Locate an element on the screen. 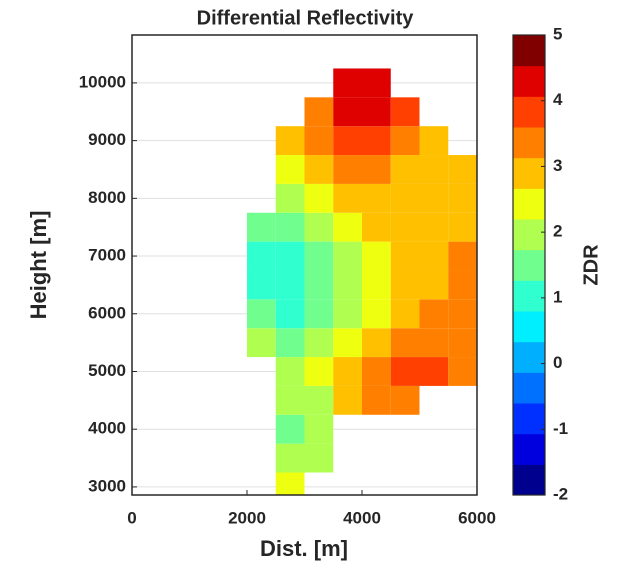  y-tick-label: 8000 is located at coordinates (107, 197).